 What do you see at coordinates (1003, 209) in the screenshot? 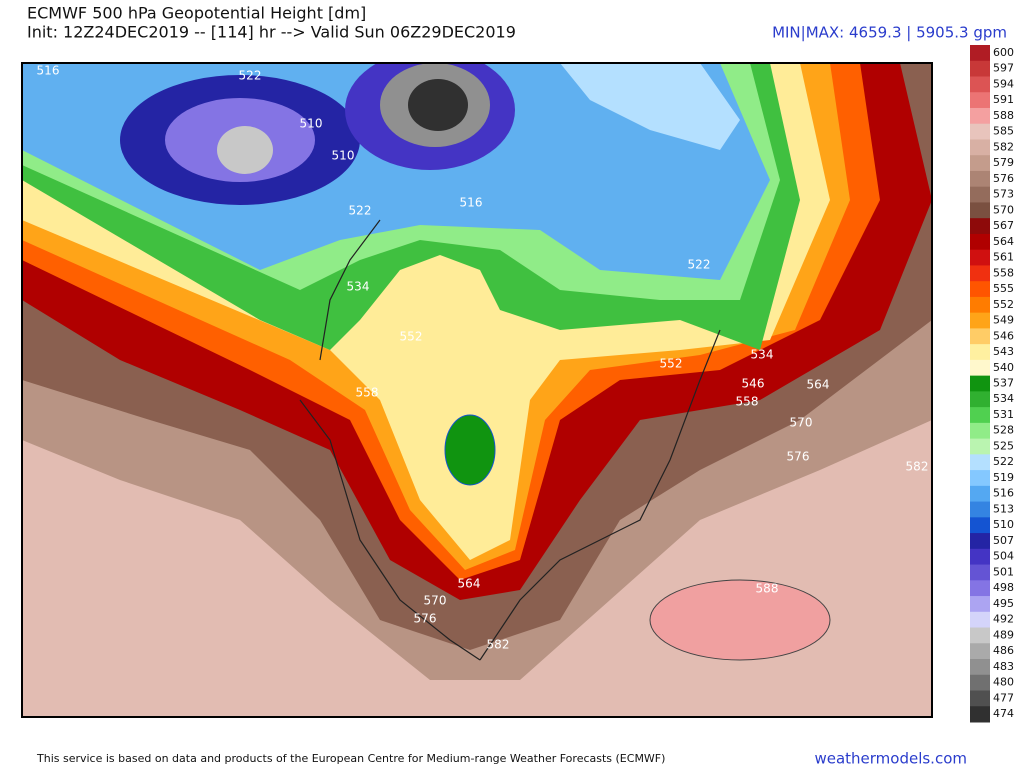
I see `colorbar-label: 570` at bounding box center [1003, 209].